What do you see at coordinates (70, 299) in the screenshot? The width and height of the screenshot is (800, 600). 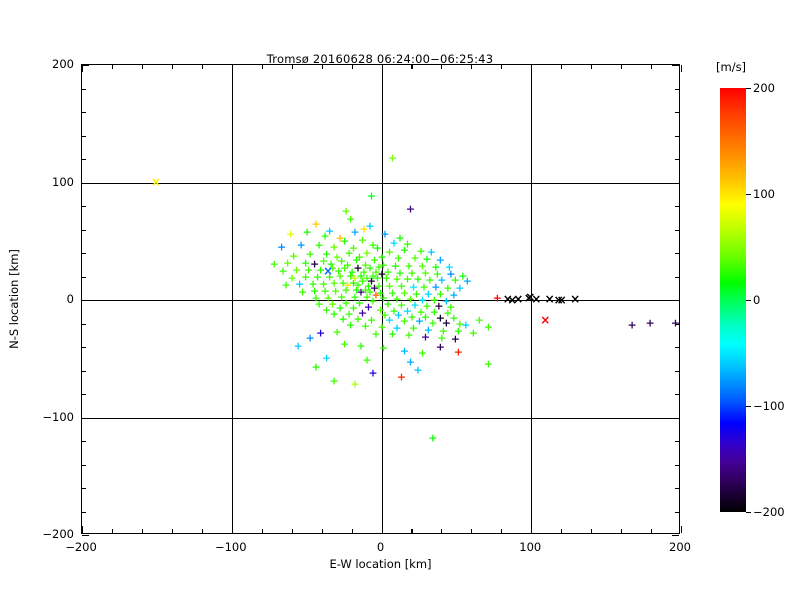 I see `y-axis-tick-label: 0` at bounding box center [70, 299].